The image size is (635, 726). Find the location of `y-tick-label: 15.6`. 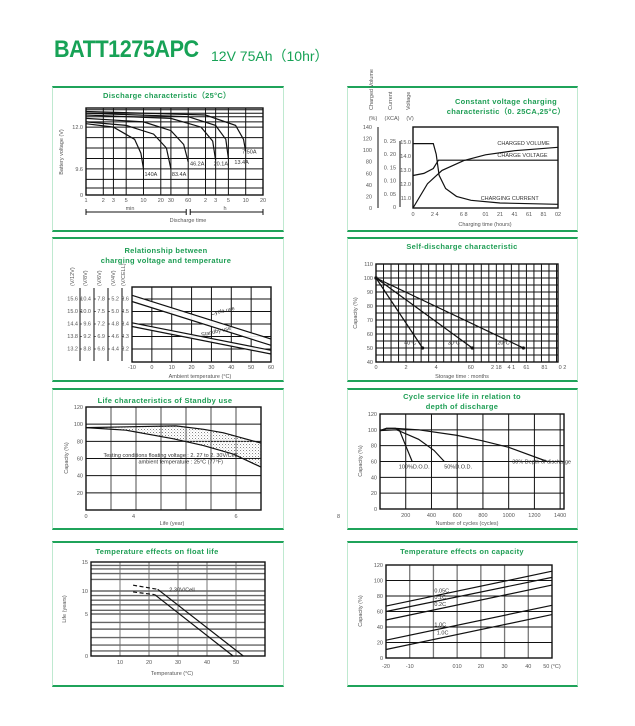

y-tick-label: 15.6 is located at coordinates (72, 300).